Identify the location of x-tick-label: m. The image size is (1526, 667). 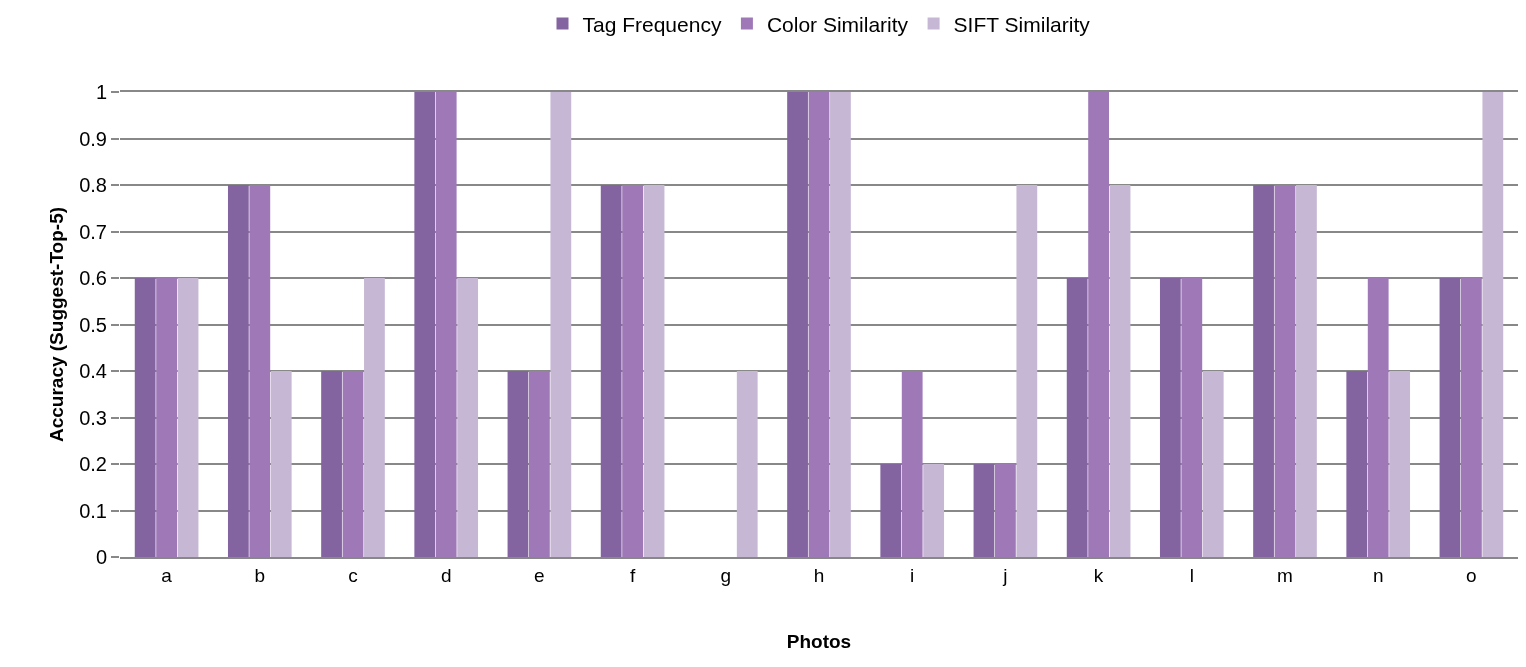
(1285, 575).